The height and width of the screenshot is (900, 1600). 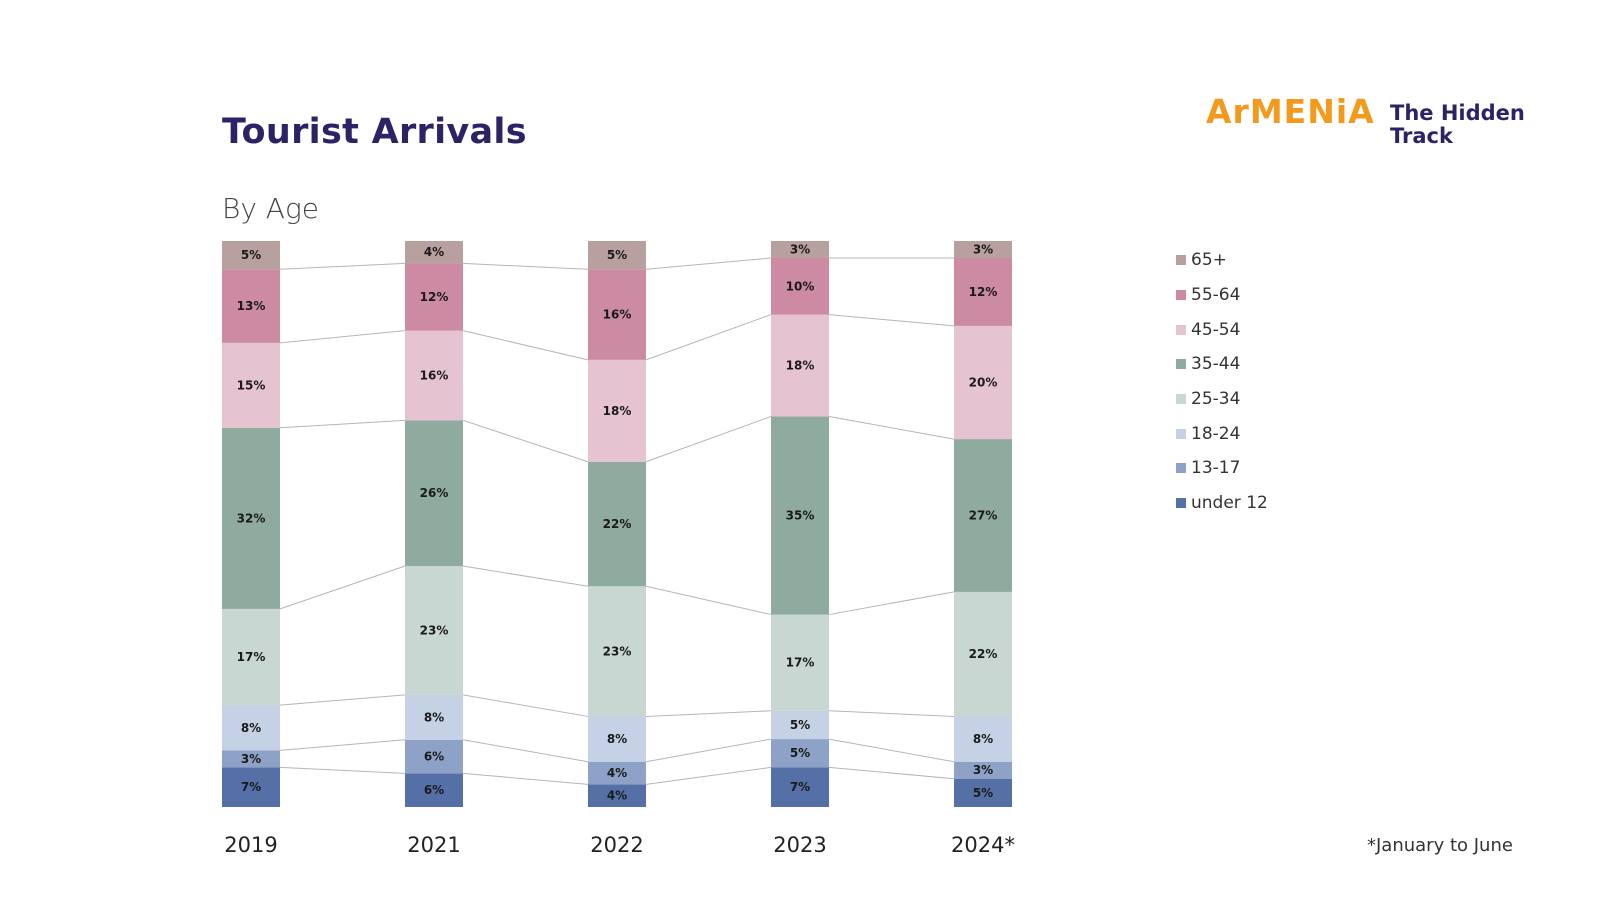 What do you see at coordinates (617, 255) in the screenshot?
I see `bar-segment-2022-65+` at bounding box center [617, 255].